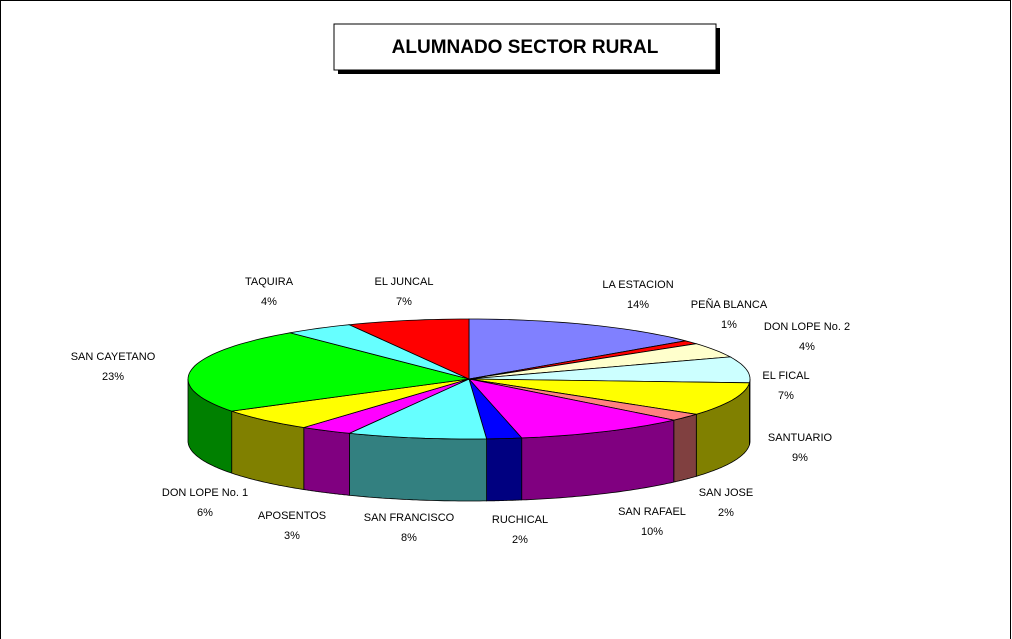  What do you see at coordinates (269, 282) in the screenshot?
I see `slice-label: TAQUIRA` at bounding box center [269, 282].